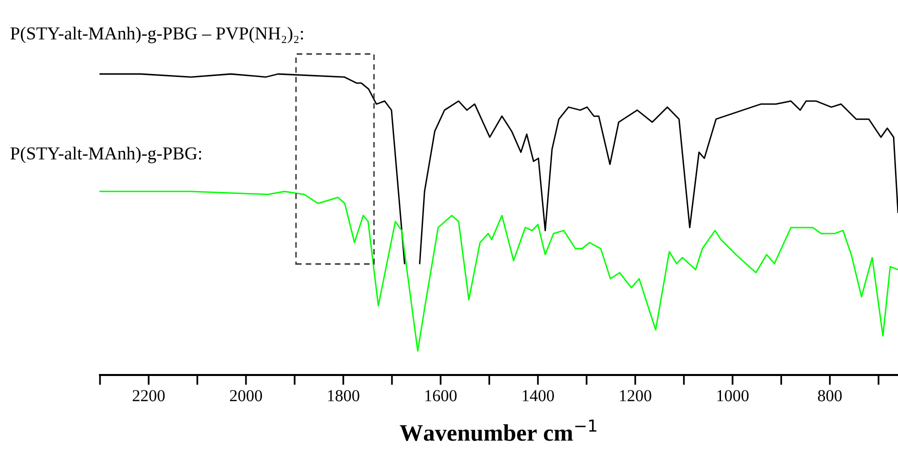  I want to click on series-label: P(STY-alt-MAnh)-g-PBG:, so click(106, 155).